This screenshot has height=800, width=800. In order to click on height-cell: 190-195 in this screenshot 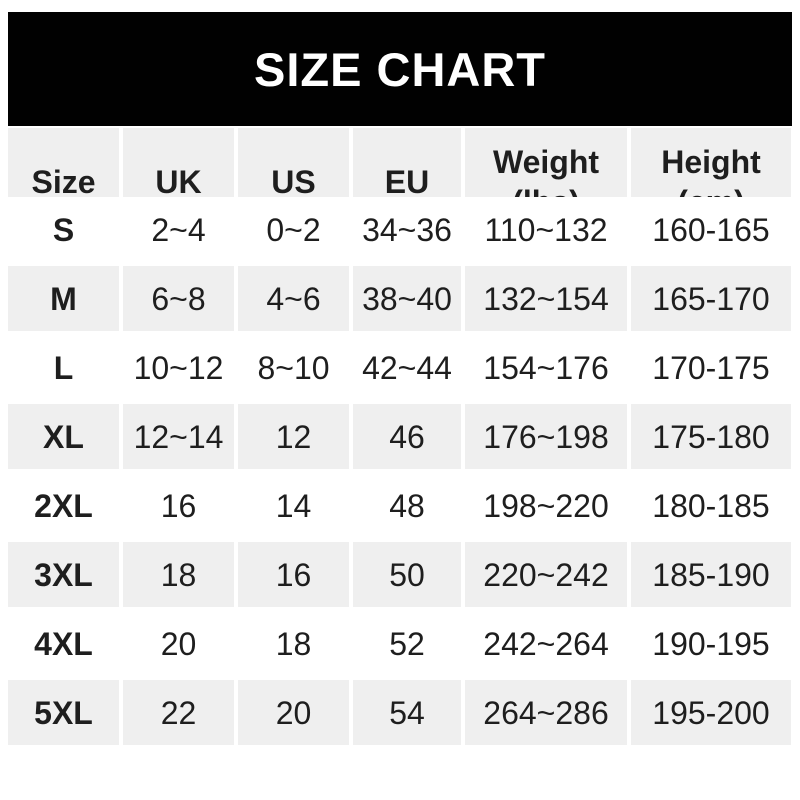, I will do `click(711, 643)`.